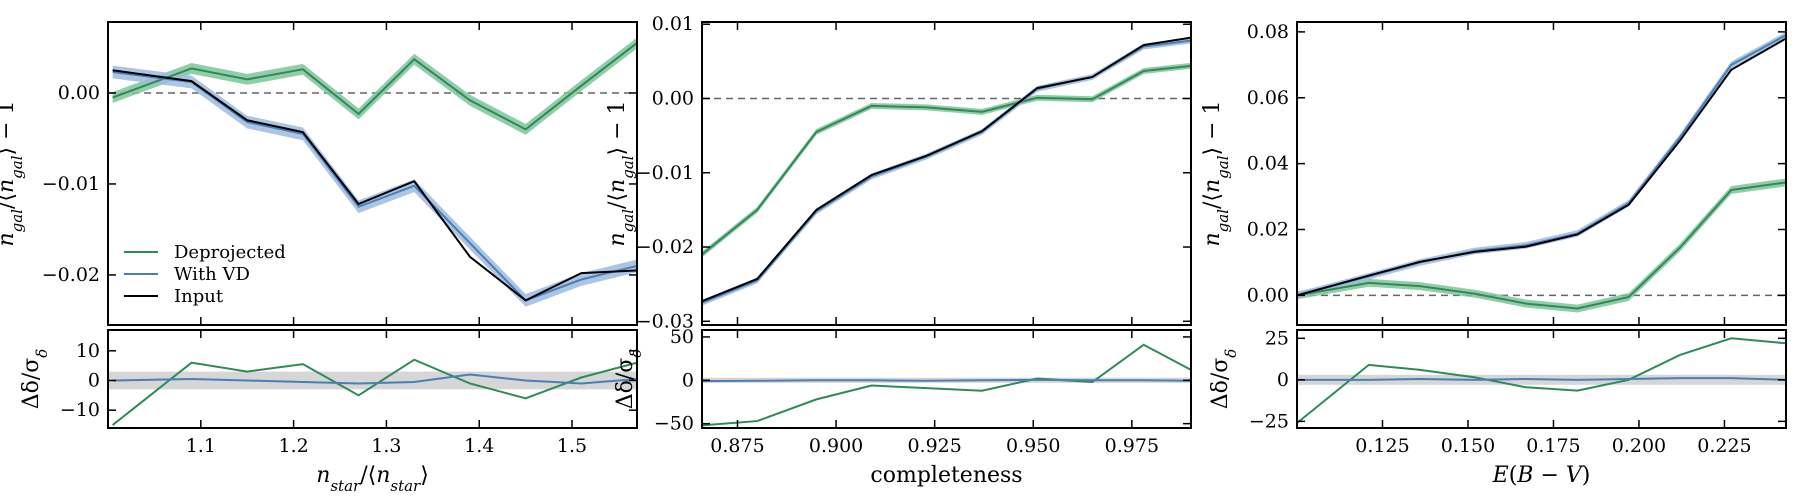 This screenshot has width=1800, height=500. What do you see at coordinates (1524, 475) in the screenshot?
I see `label-part: B` at bounding box center [1524, 475].